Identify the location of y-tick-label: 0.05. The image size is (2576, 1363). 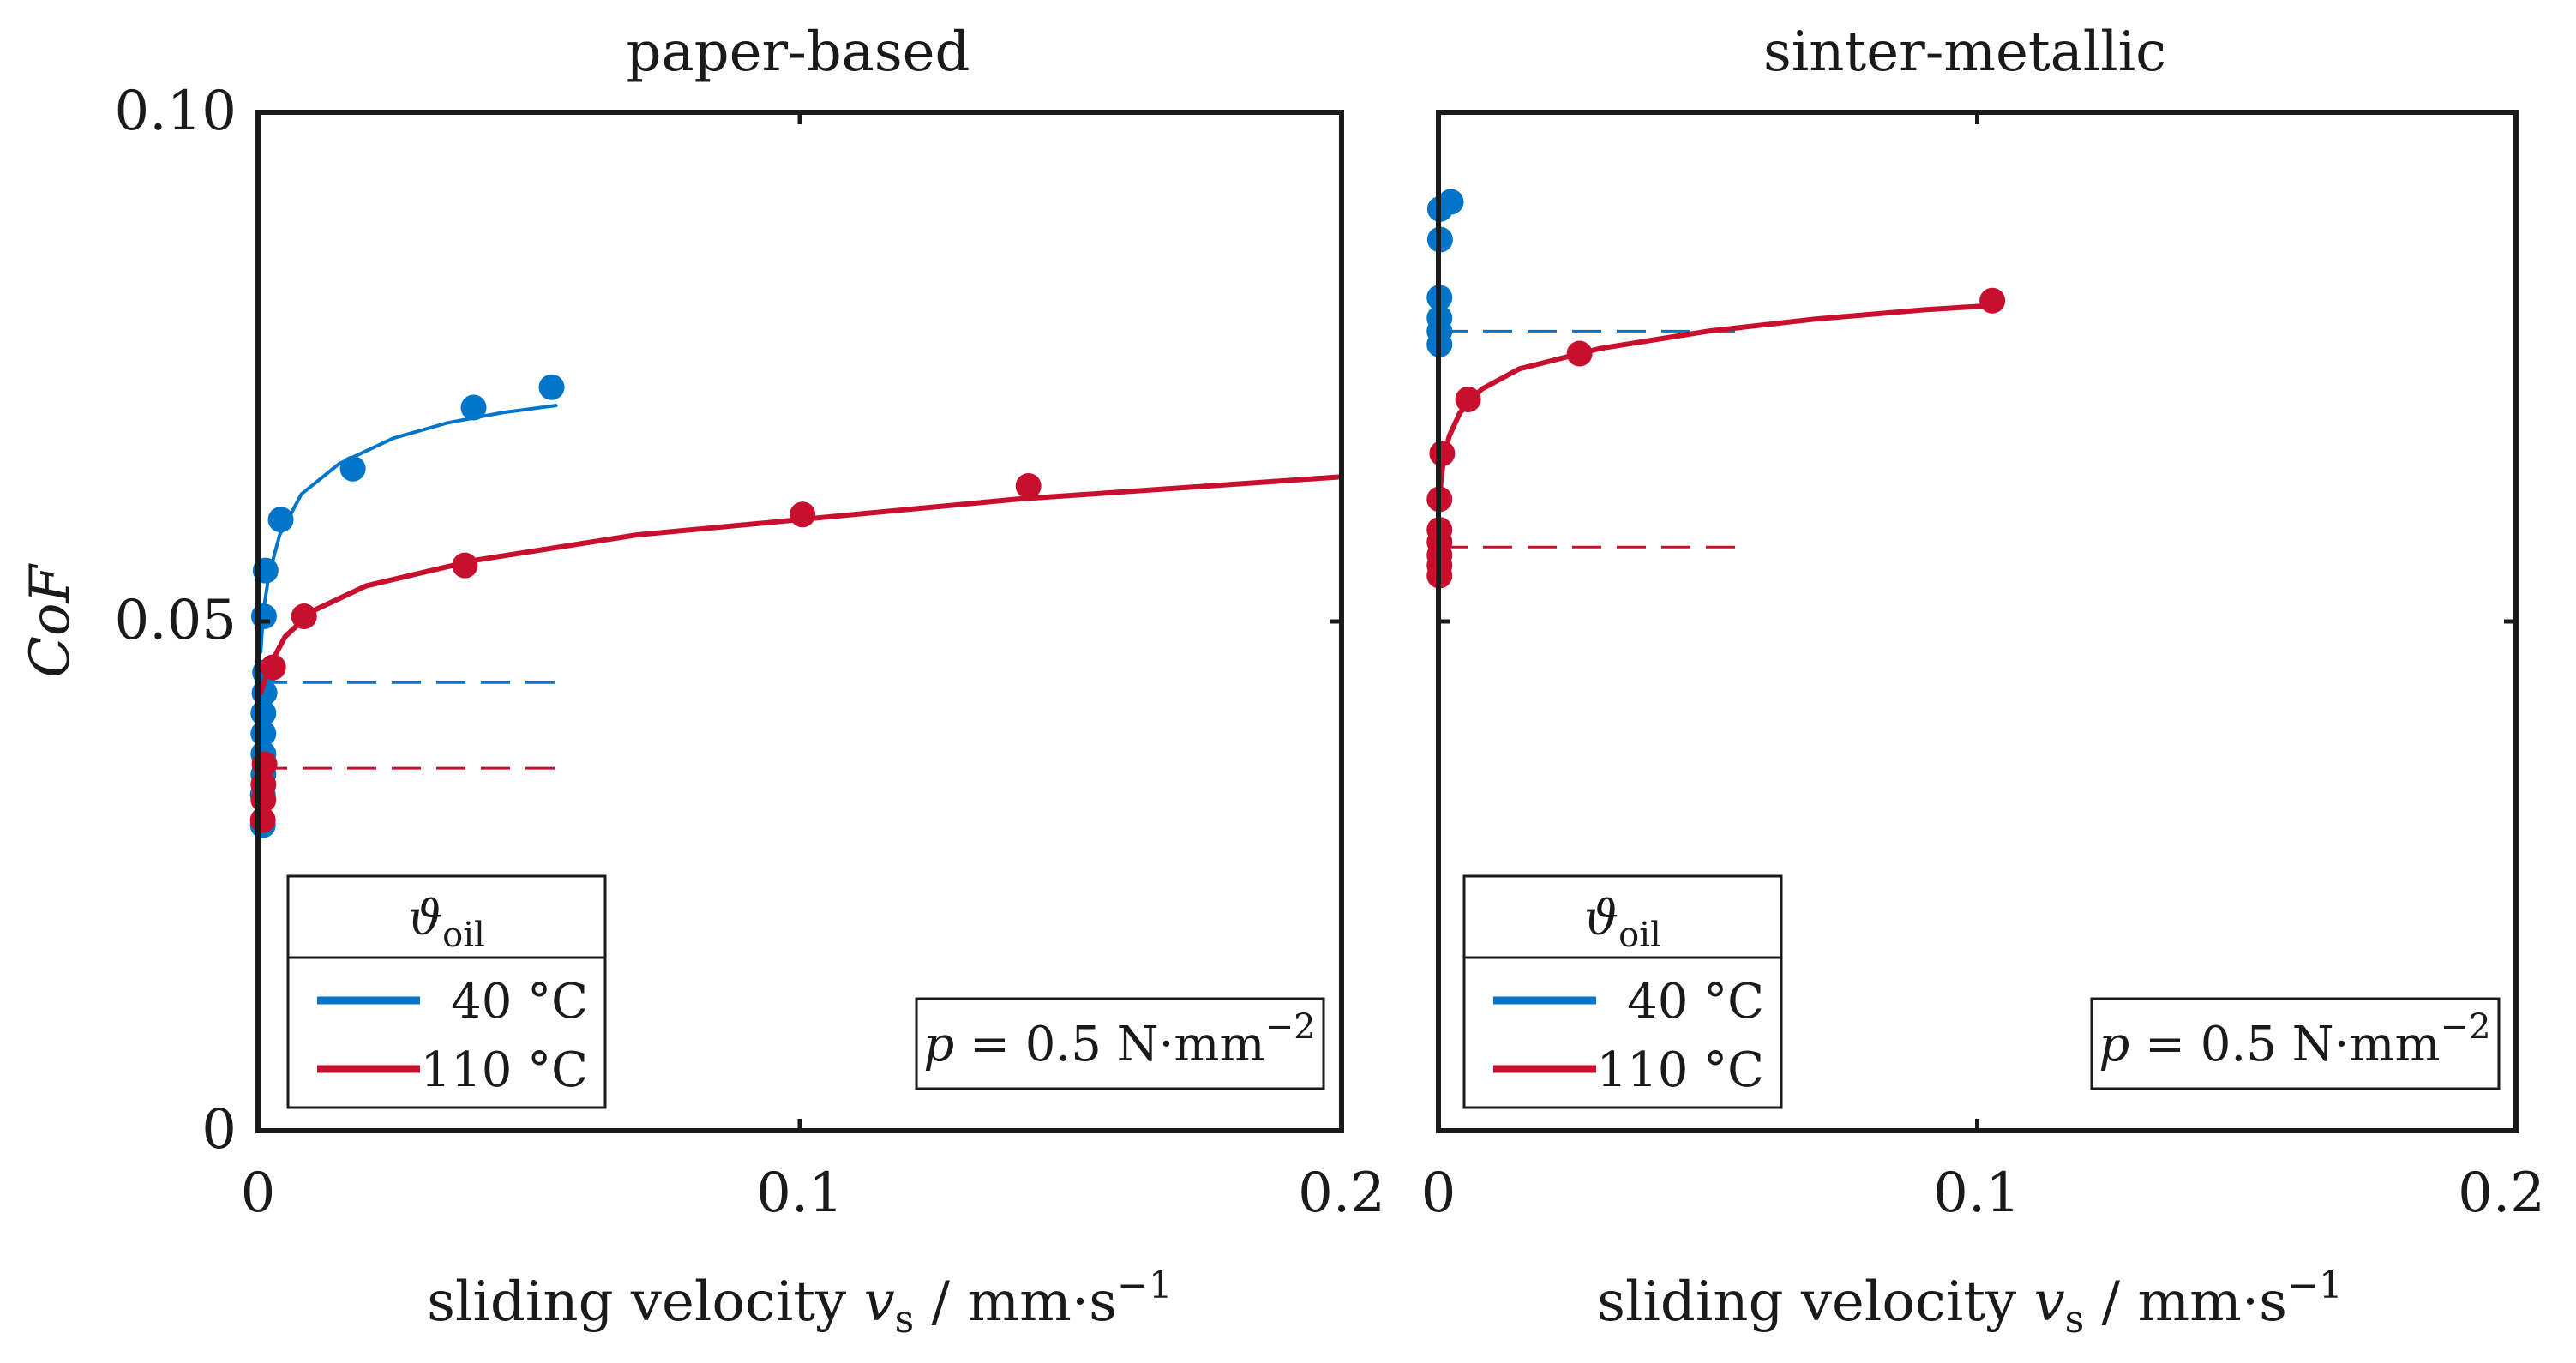
(176, 620).